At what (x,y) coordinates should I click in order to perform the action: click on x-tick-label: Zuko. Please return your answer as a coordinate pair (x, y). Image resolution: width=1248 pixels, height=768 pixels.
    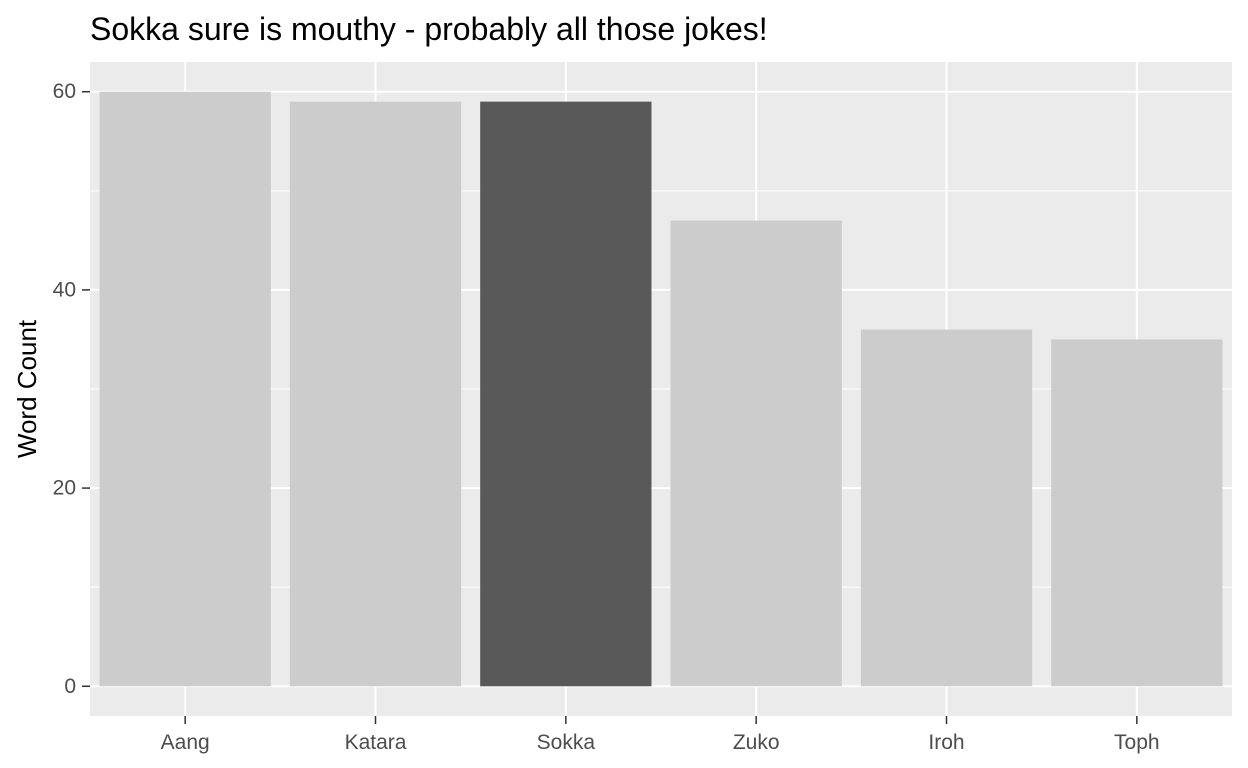
    Looking at the image, I should click on (756, 742).